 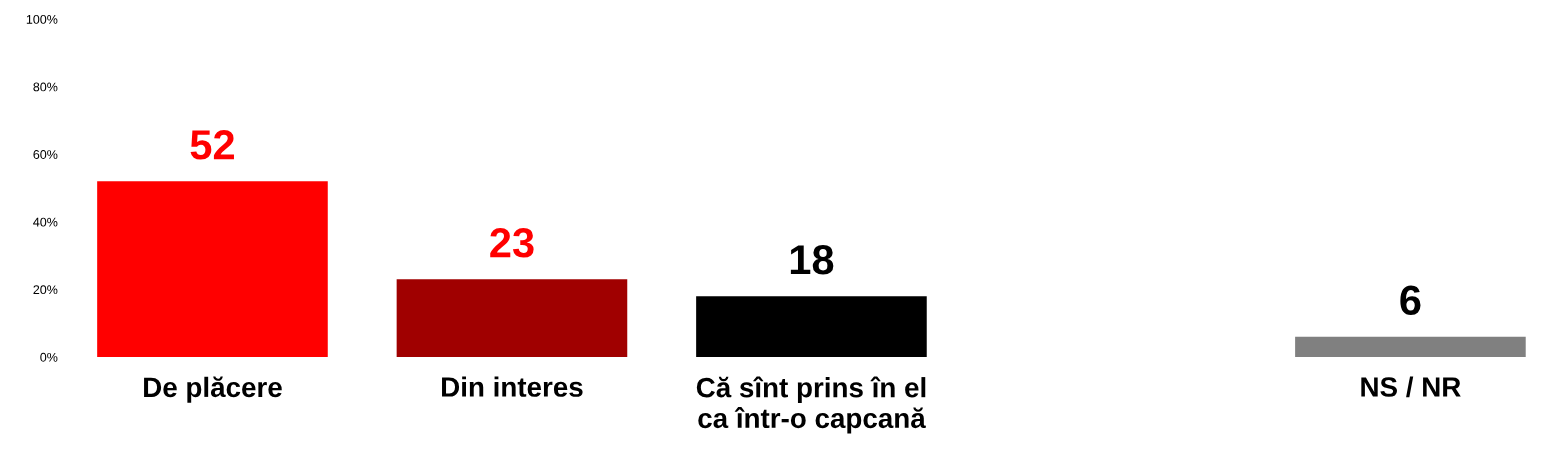 I want to click on y-tick-label: 80%, so click(x=45, y=87).